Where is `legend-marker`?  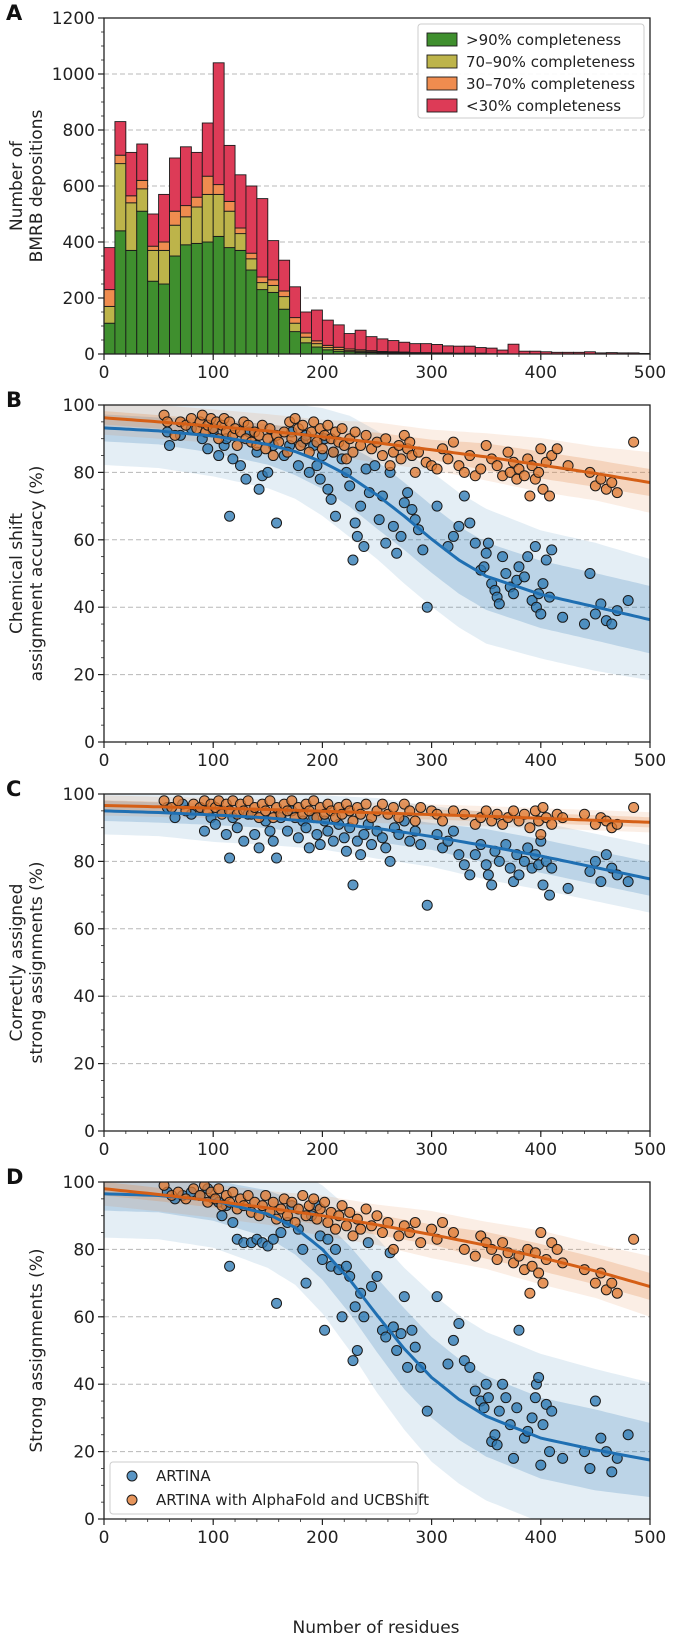 legend-marker is located at coordinates (132, 1476).